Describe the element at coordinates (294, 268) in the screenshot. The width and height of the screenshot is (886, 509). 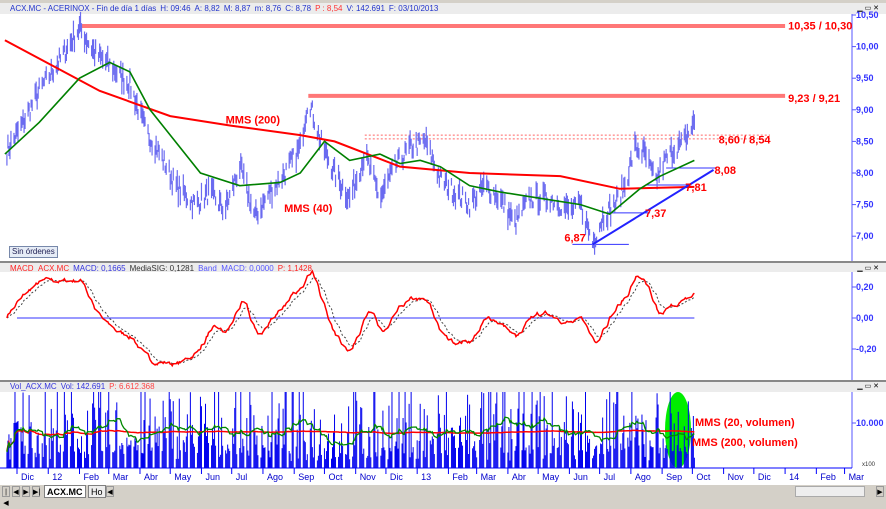
I see `macd-p-value: P: 1,1428` at that location.